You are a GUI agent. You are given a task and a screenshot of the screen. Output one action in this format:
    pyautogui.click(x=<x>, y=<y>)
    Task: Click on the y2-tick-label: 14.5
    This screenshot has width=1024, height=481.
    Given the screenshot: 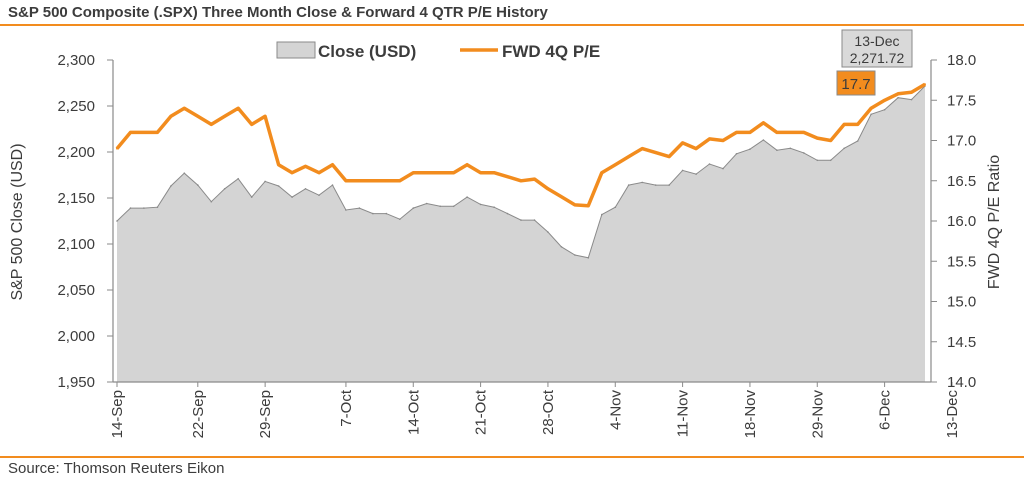 What is the action you would take?
    pyautogui.click(x=961, y=342)
    